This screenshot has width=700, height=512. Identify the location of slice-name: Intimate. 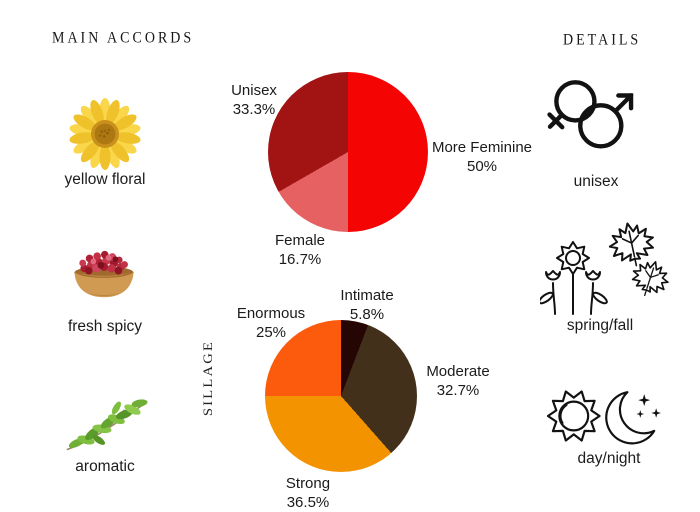
(367, 295).